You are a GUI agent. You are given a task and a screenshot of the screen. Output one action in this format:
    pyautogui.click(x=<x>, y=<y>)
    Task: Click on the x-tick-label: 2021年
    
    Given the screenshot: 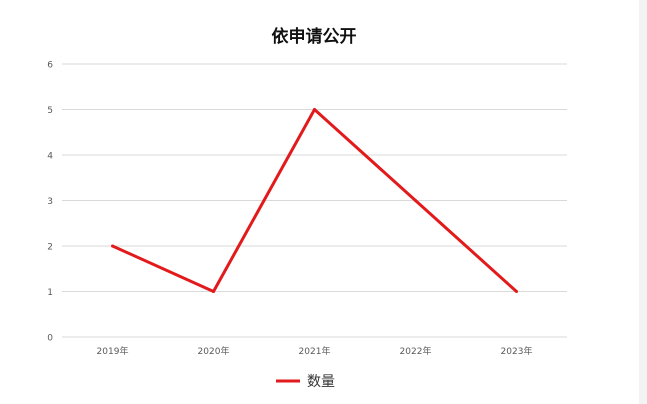 What is the action you would take?
    pyautogui.click(x=315, y=351)
    